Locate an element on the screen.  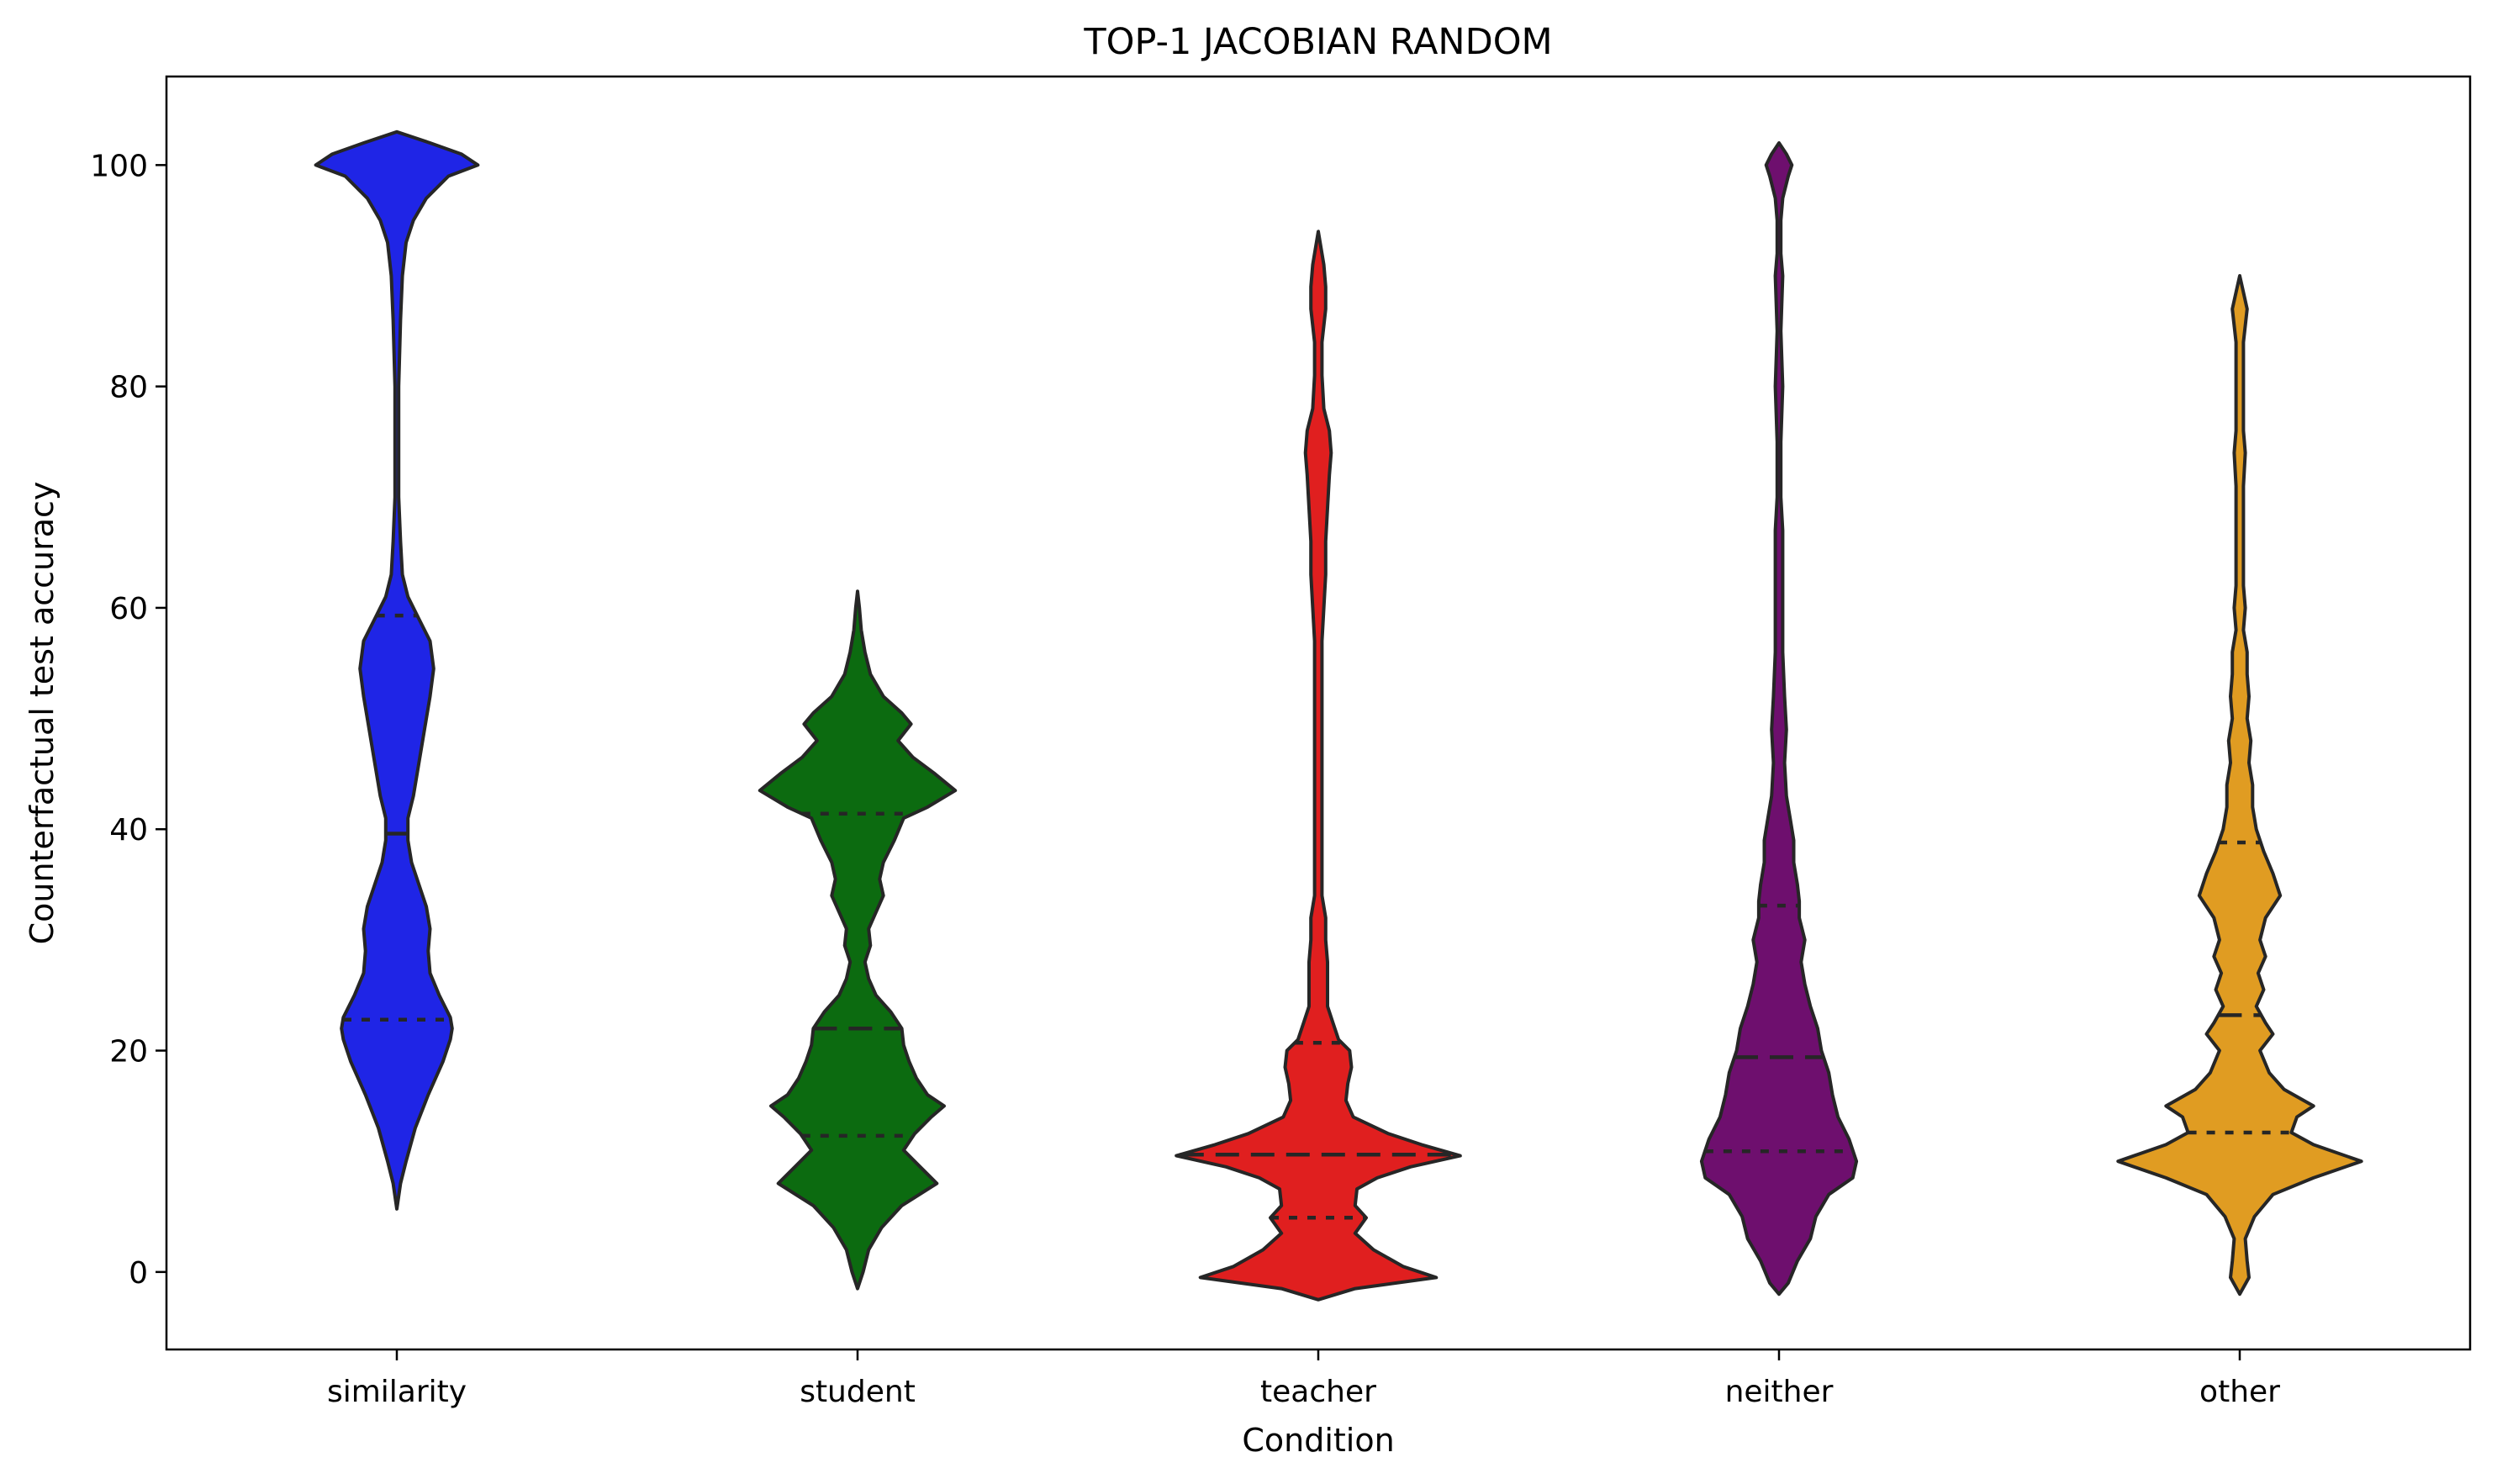
y-axis-title: Counterfactual test accuracy is located at coordinates (42, 713).